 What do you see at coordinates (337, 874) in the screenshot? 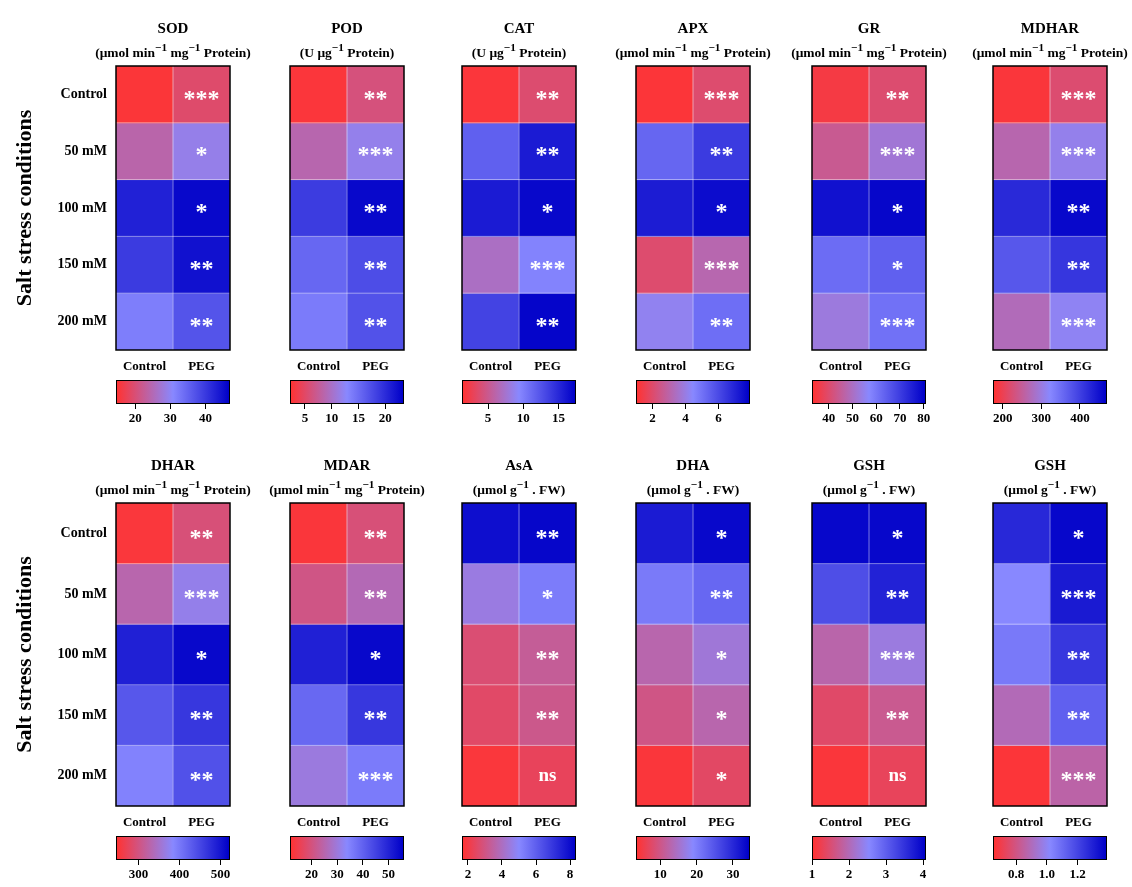
I see `color-bar-label: 30` at bounding box center [337, 874].